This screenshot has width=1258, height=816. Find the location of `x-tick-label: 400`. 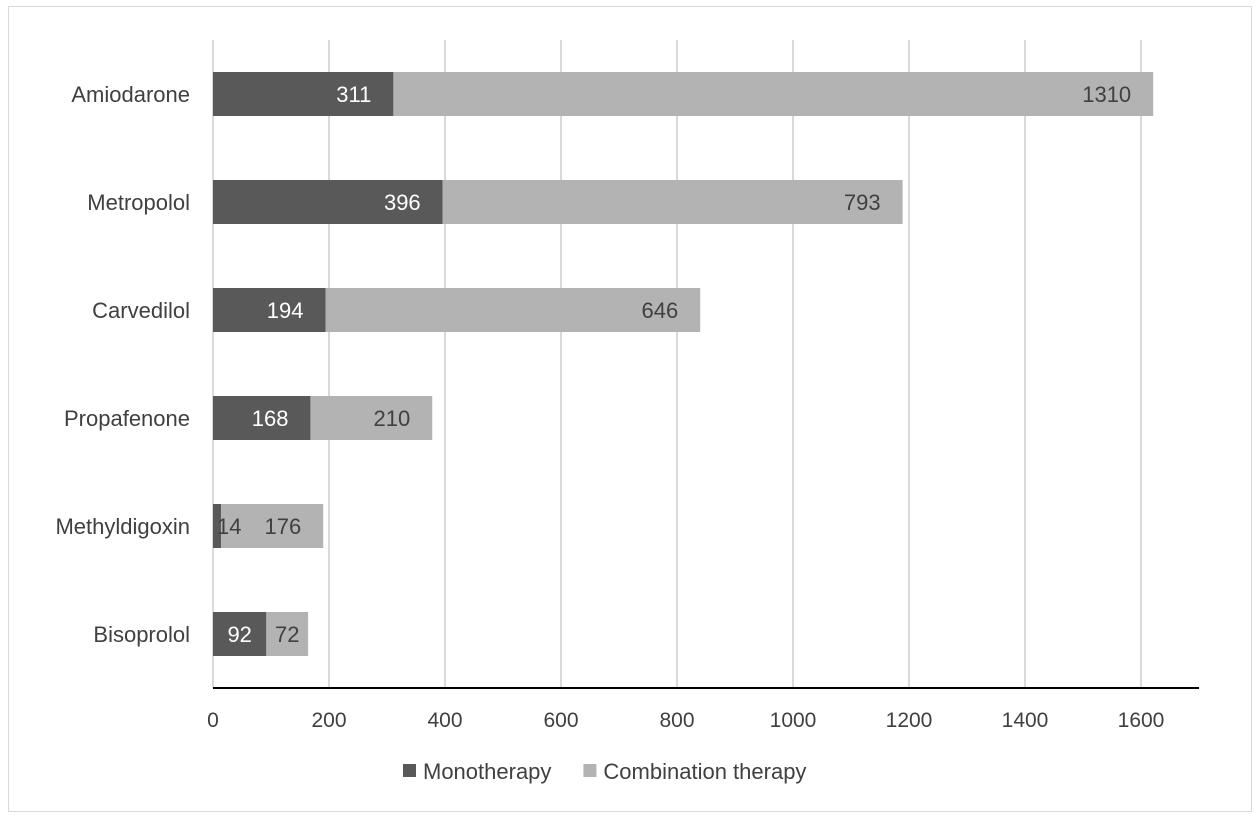

x-tick-label: 400 is located at coordinates (444, 720).